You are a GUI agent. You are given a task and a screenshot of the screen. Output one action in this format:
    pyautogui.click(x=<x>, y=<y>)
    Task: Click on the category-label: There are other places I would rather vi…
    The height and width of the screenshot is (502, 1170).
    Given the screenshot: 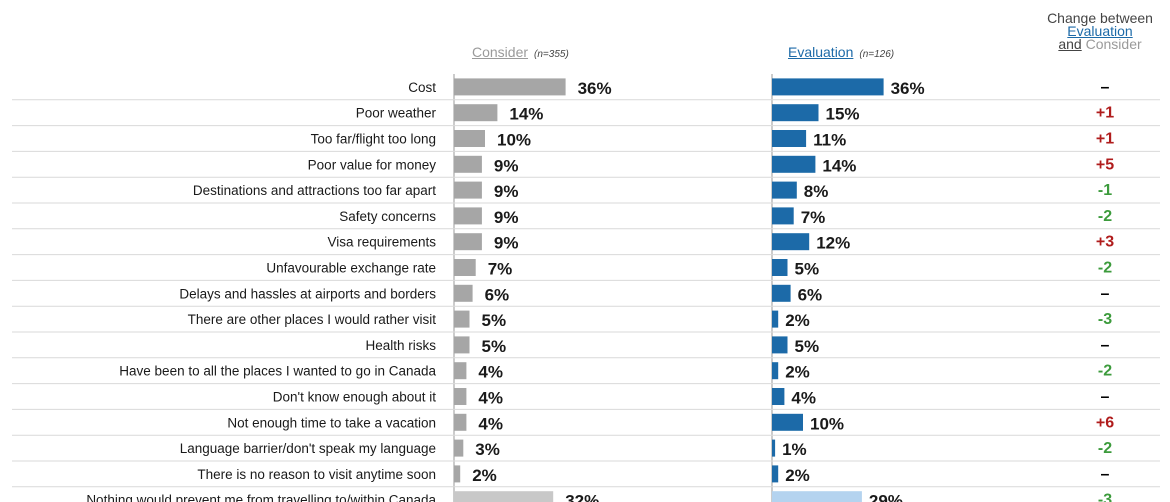 What is the action you would take?
    pyautogui.click(x=312, y=319)
    